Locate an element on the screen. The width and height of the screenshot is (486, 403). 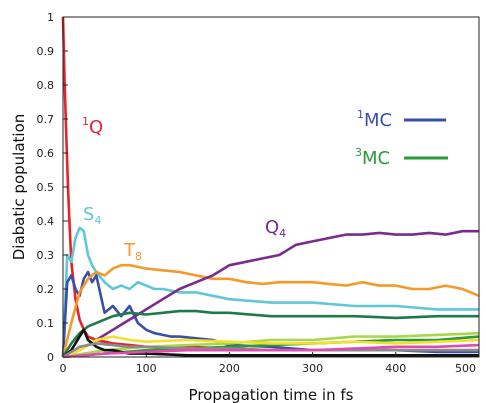
annotation-s4: S4 is located at coordinates (92, 215).